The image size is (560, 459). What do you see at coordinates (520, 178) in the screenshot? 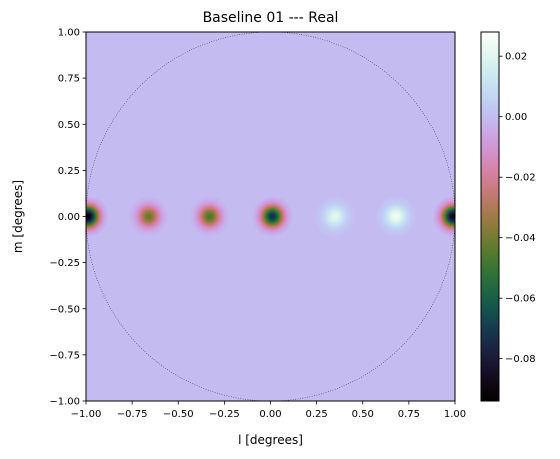
I see `colorbar-tick-label: −0.02` at bounding box center [520, 178].